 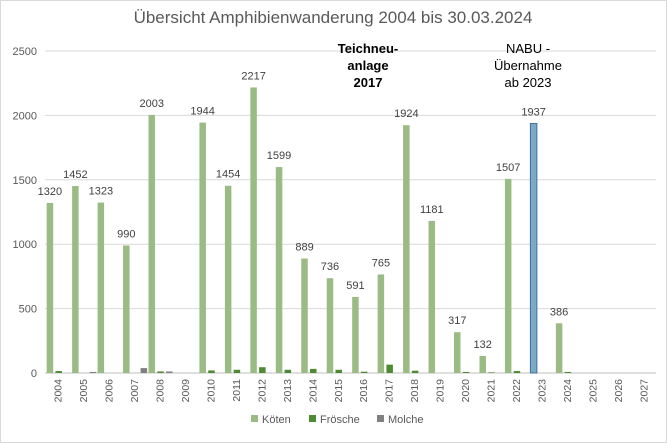 I want to click on bar-köten-2008, so click(x=152, y=244).